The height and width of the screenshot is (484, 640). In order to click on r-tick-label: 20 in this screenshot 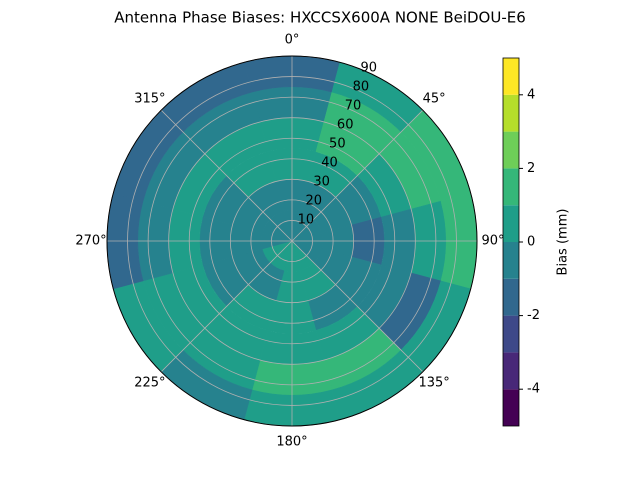, I will do `click(313, 201)`.